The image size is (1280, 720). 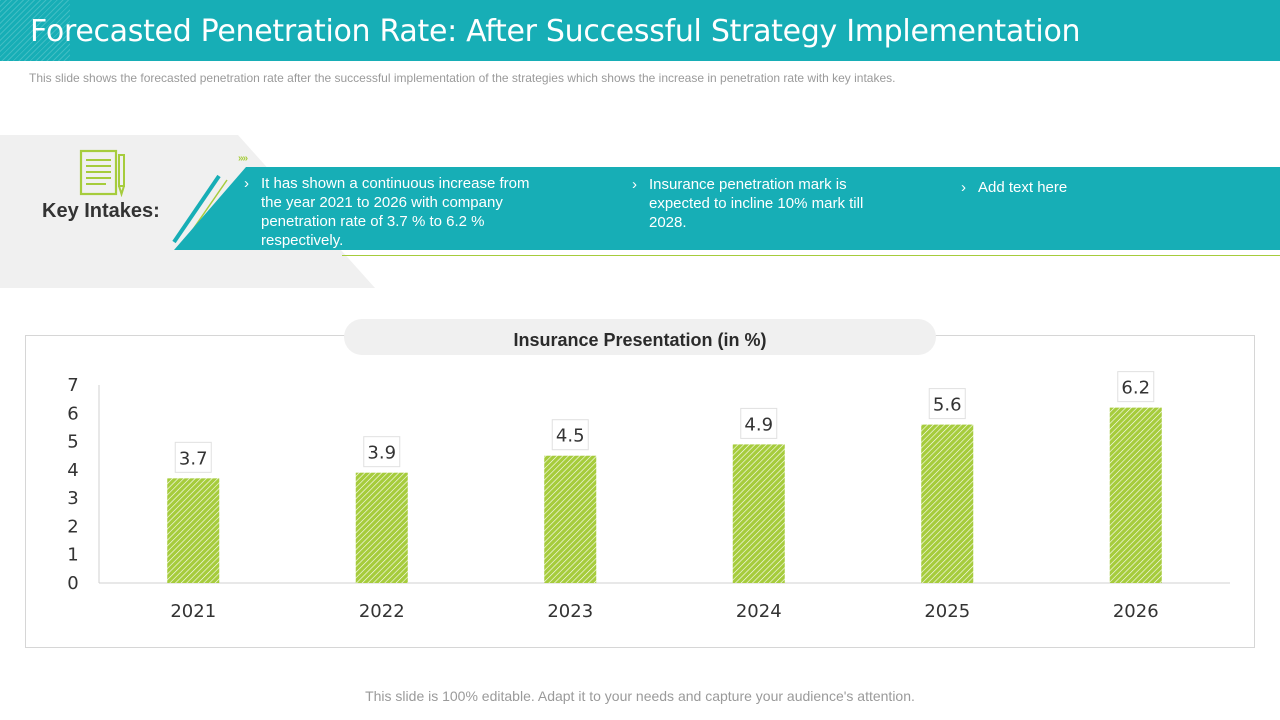 What do you see at coordinates (102, 173) in the screenshot?
I see `document-pen-icon` at bounding box center [102, 173].